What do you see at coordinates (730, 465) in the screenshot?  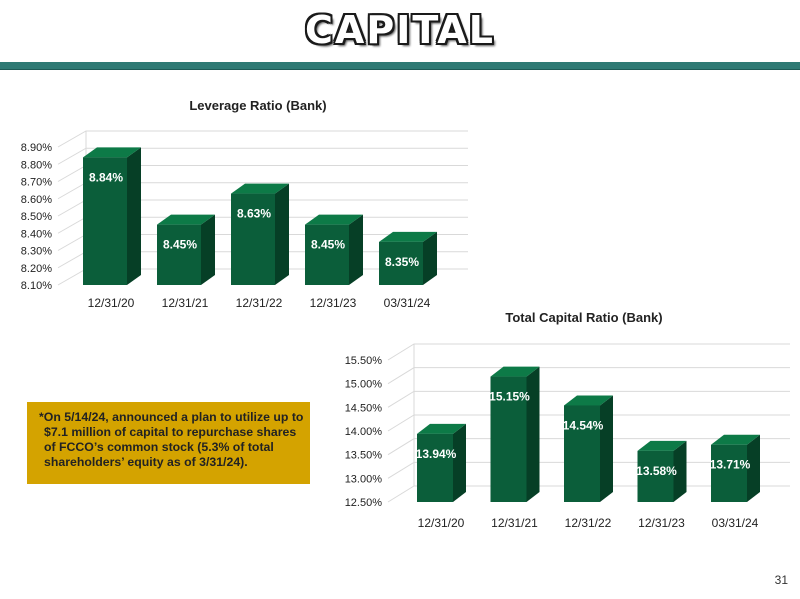 I see `data-label: 13.71%` at bounding box center [730, 465].